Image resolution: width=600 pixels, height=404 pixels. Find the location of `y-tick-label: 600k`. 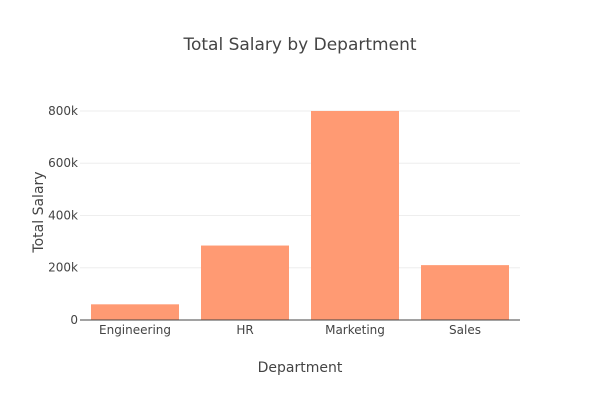

y-tick-label: 600k is located at coordinates (63, 163).